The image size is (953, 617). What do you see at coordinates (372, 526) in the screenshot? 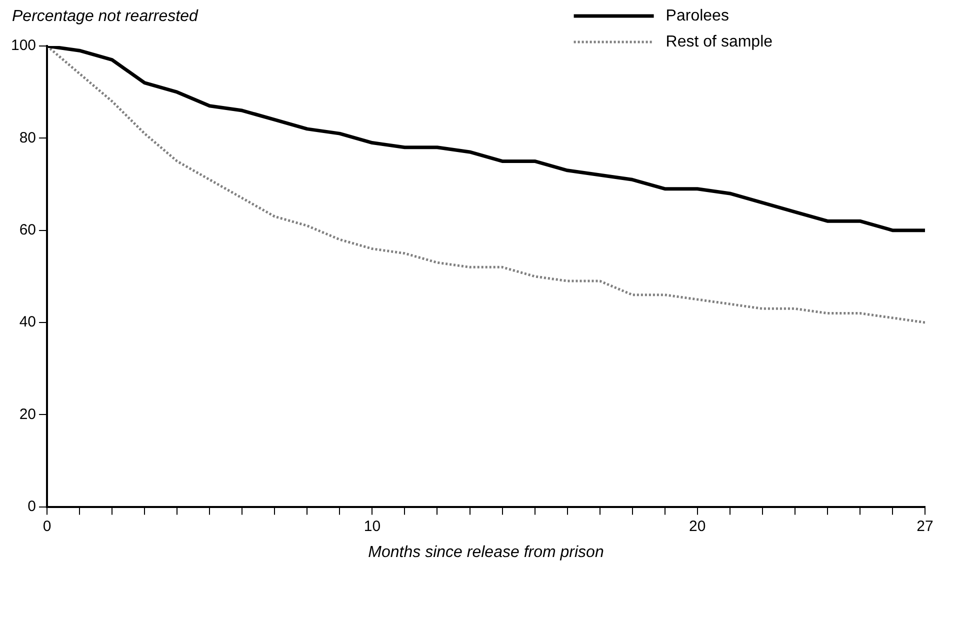
I see `x-tick-label: 10` at bounding box center [372, 526].